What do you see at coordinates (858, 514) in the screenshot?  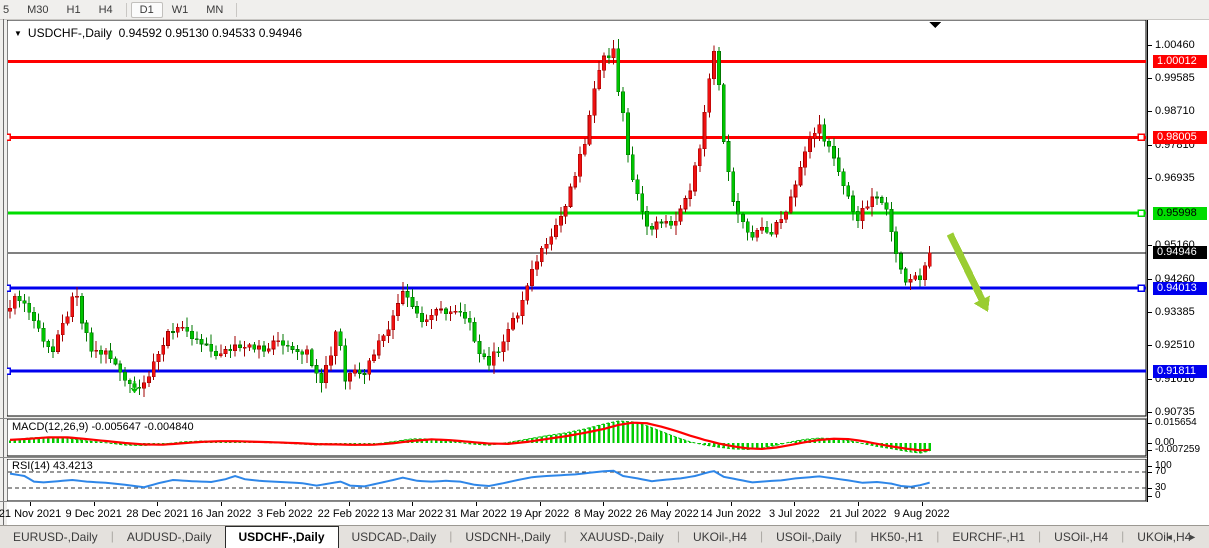 I see `date-label: 21 Jul 2022` at bounding box center [858, 514].